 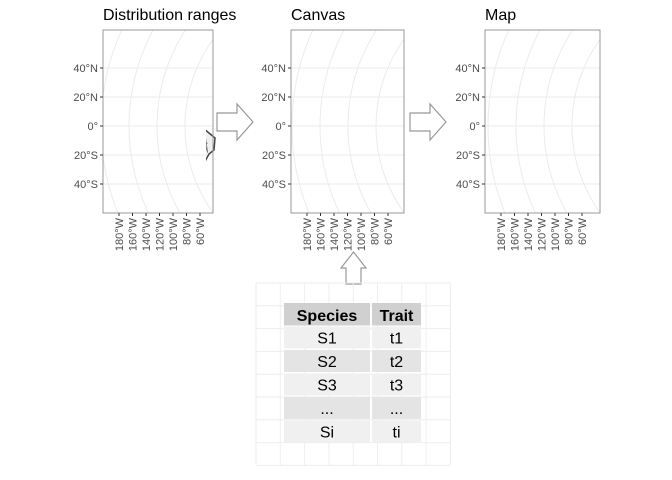 I want to click on cell-text: Si, so click(x=327, y=433).